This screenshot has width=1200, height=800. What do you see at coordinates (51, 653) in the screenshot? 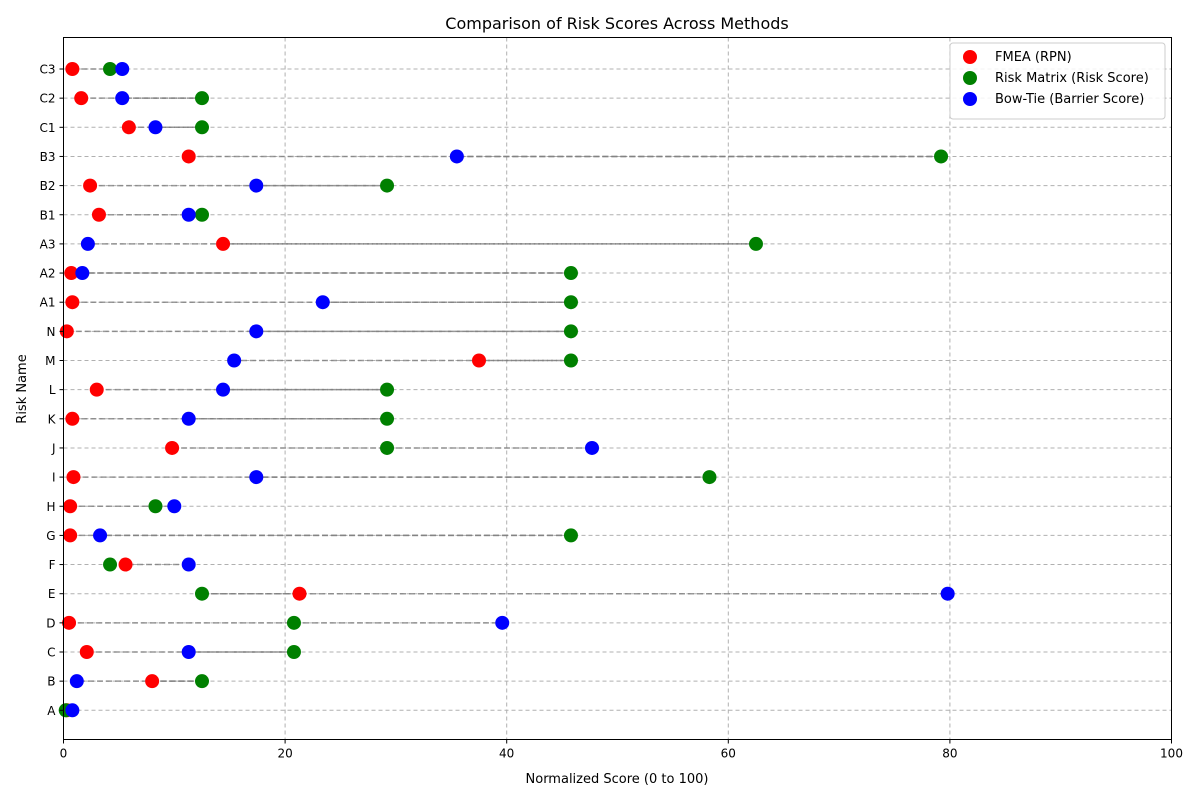
I see `y-tick-label: C` at bounding box center [51, 653].